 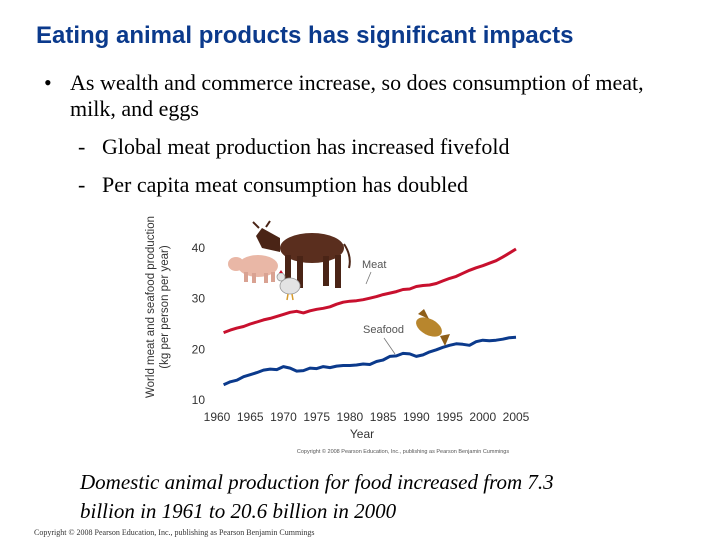 I want to click on x-tick-label: 1990, so click(x=416, y=417).